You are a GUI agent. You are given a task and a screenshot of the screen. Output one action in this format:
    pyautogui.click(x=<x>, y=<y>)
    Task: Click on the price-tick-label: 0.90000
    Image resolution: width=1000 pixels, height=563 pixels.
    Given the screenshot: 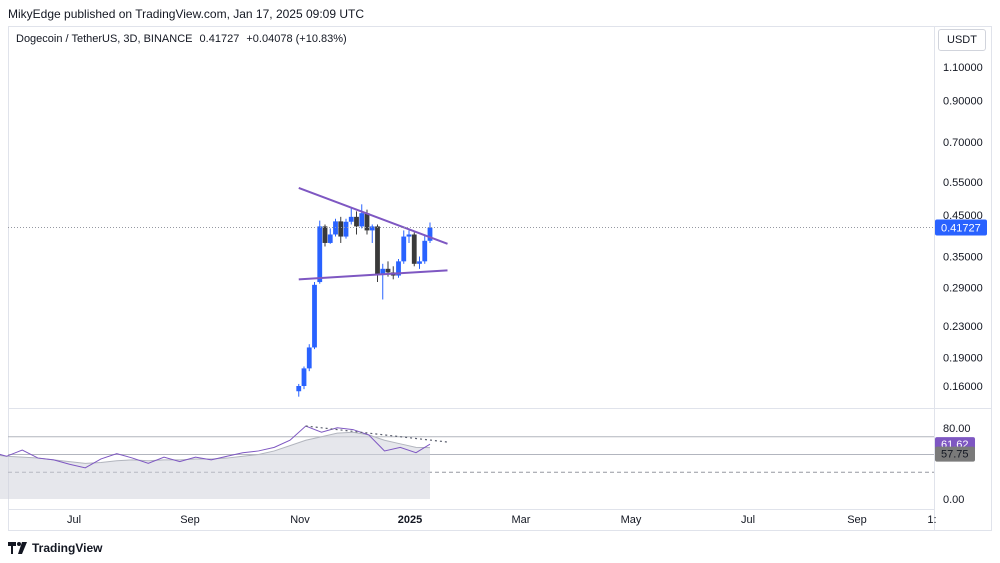 What is the action you would take?
    pyautogui.click(x=963, y=101)
    